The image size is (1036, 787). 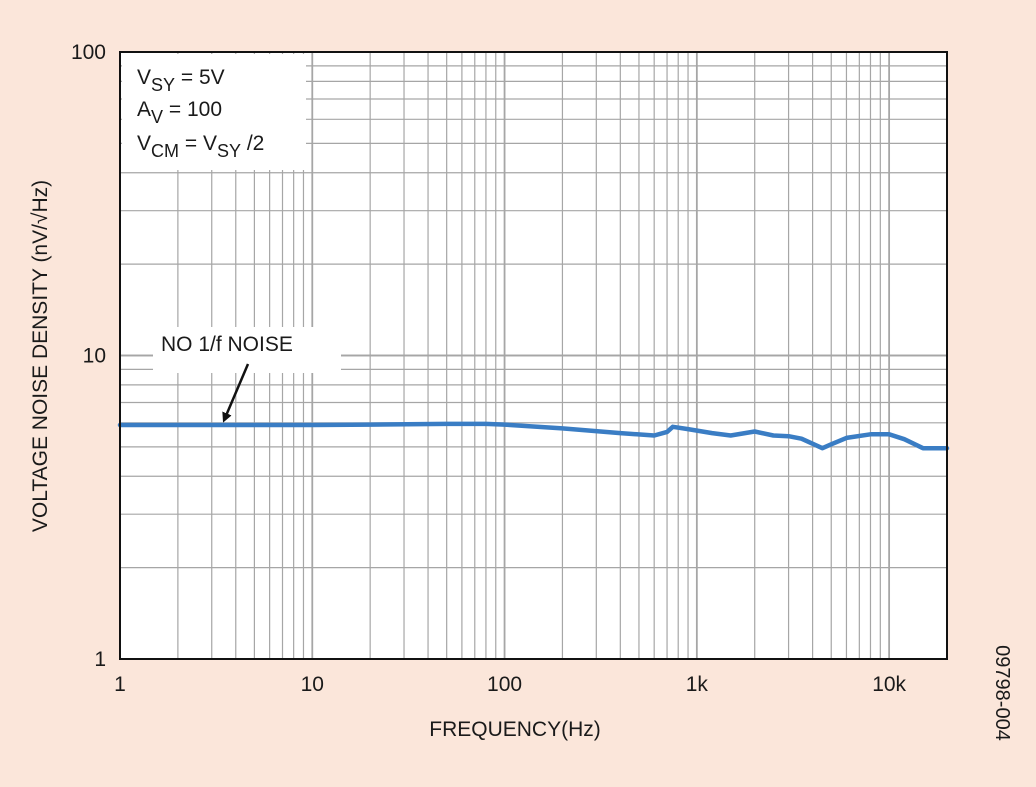 I want to click on condition-av: AV = 100, so click(x=179, y=112).